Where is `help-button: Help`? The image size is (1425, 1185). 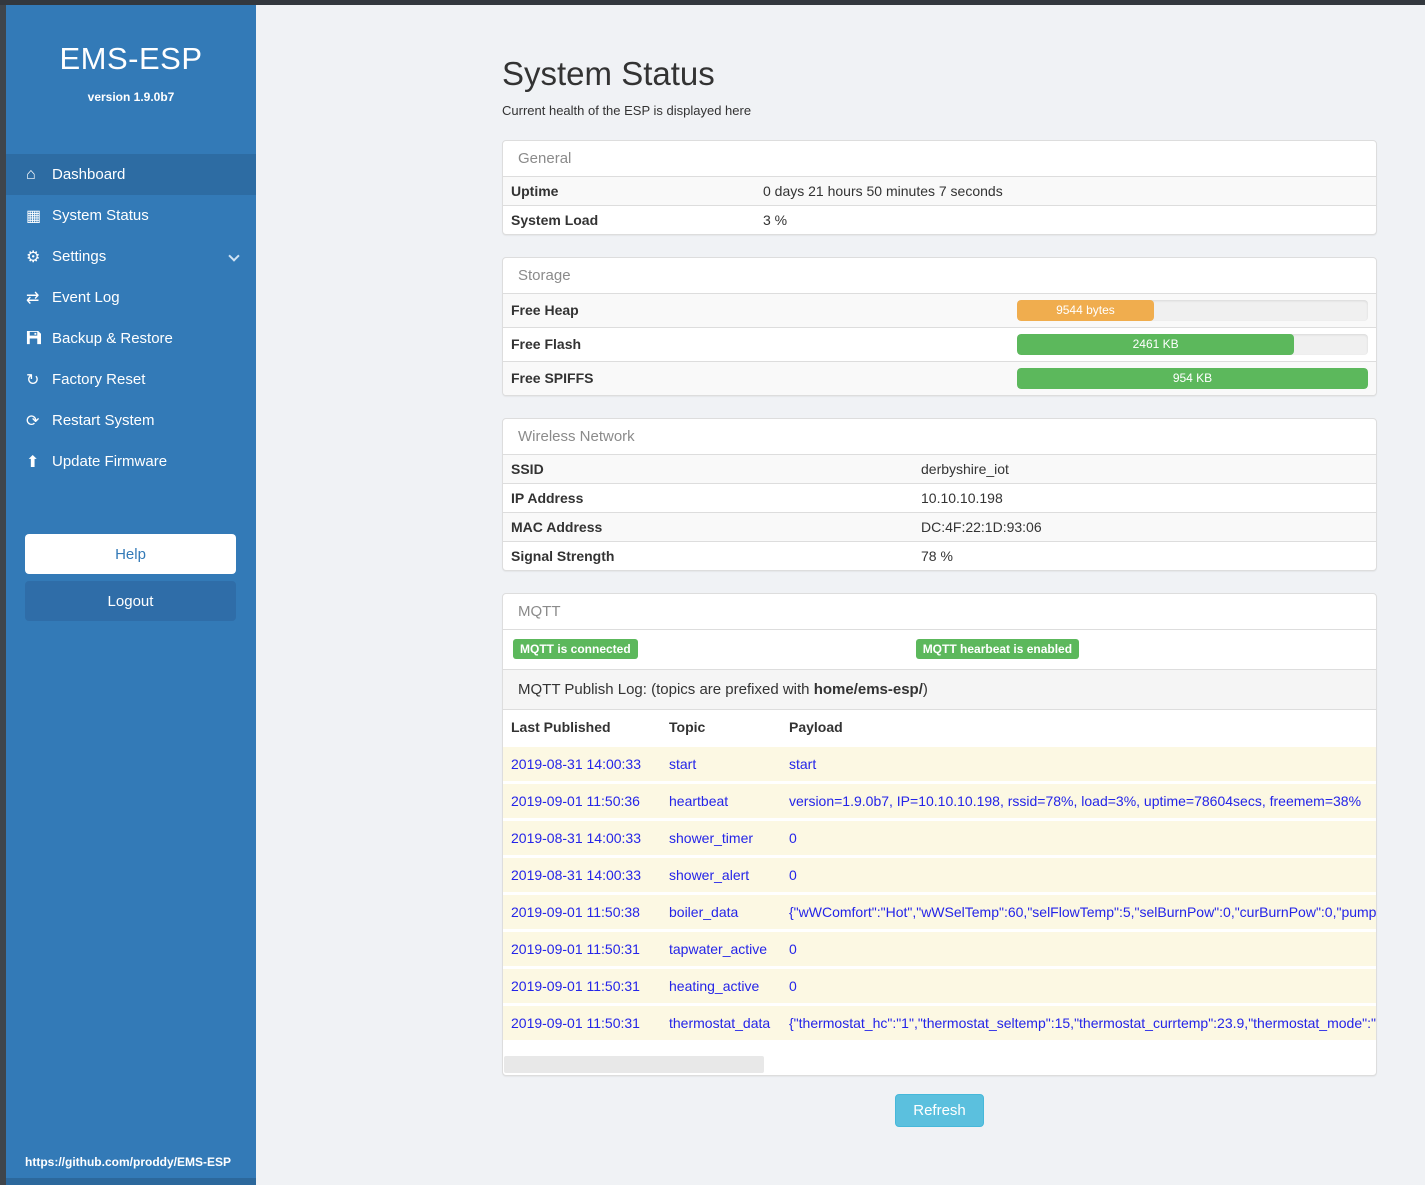 help-button: Help is located at coordinates (130, 554).